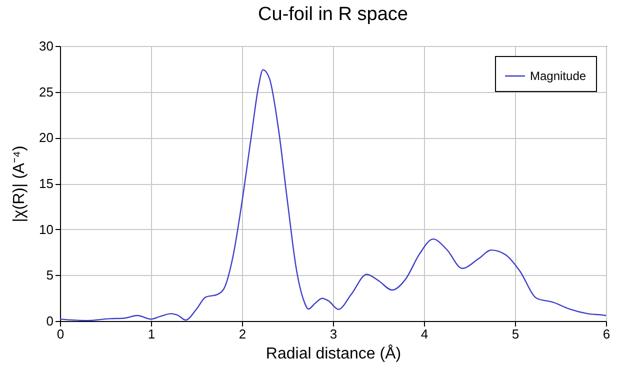 This screenshot has width=640, height=384. What do you see at coordinates (19, 184) in the screenshot?
I see `y-axis-title: |χ(R)| (A⁻⁴)` at bounding box center [19, 184].